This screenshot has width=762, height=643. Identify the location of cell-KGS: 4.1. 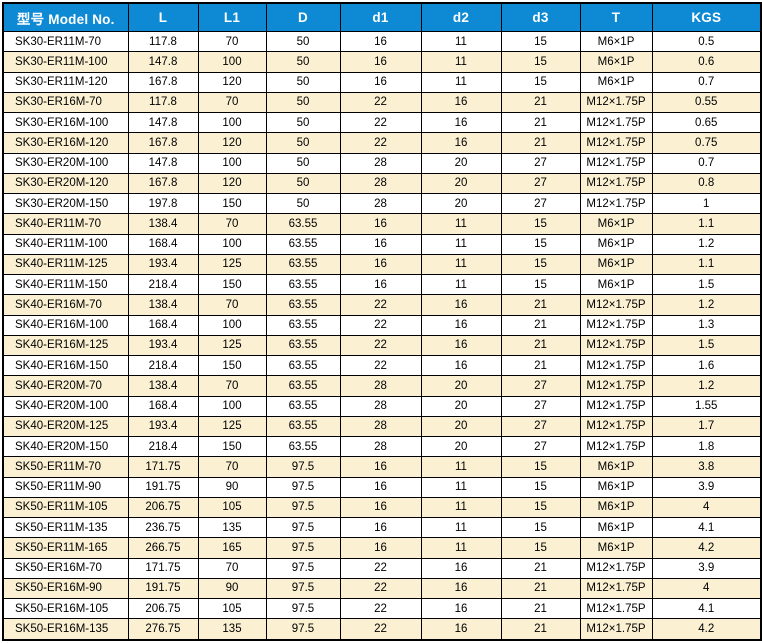
(706, 608).